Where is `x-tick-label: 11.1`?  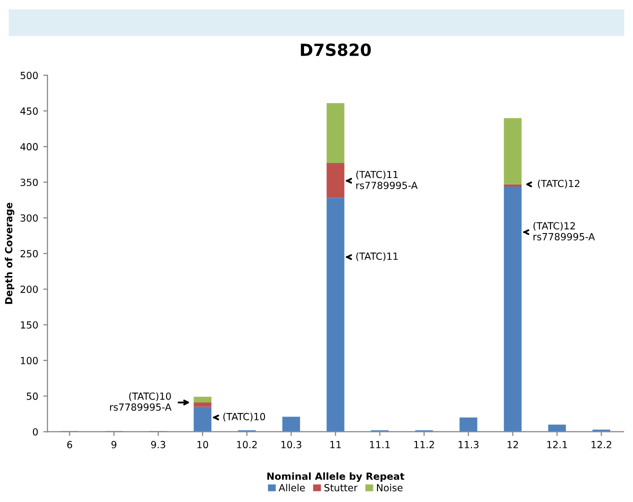 x-tick-label: 11.1 is located at coordinates (380, 444).